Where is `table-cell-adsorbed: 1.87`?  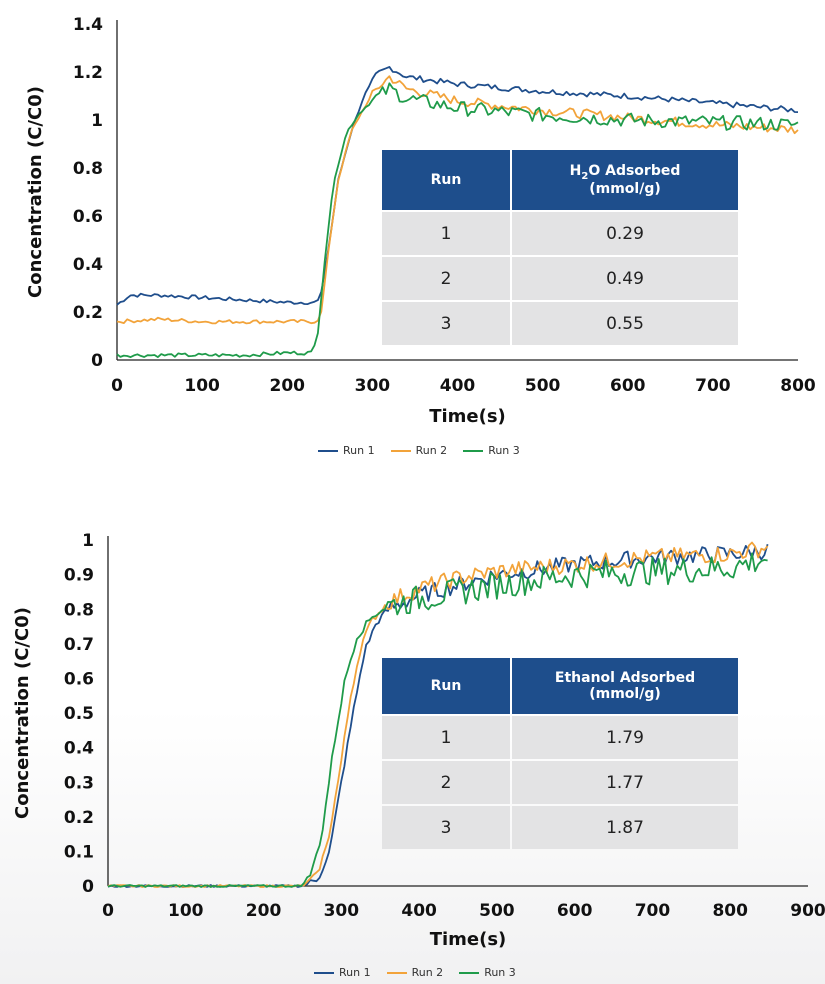
table-cell-adsorbed: 1.87 is located at coordinates (625, 827).